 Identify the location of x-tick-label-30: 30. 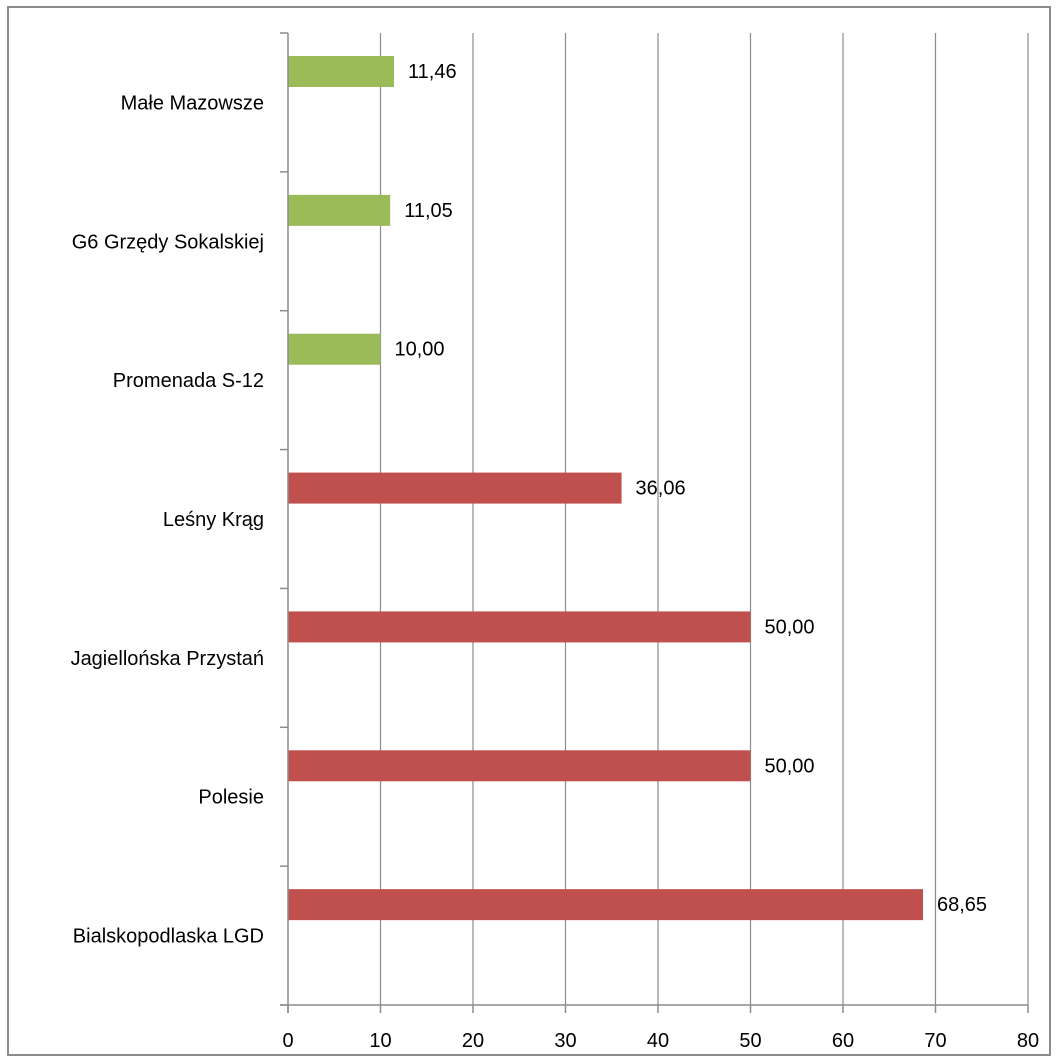
(565, 1041).